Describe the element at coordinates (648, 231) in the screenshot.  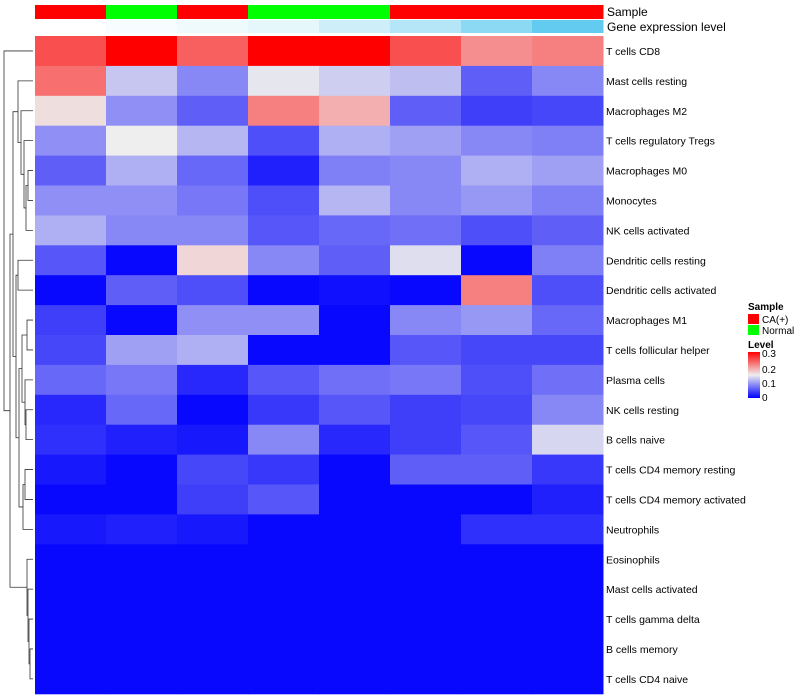
I see `row-label-nk-cells-activated: NK cells activated` at that location.